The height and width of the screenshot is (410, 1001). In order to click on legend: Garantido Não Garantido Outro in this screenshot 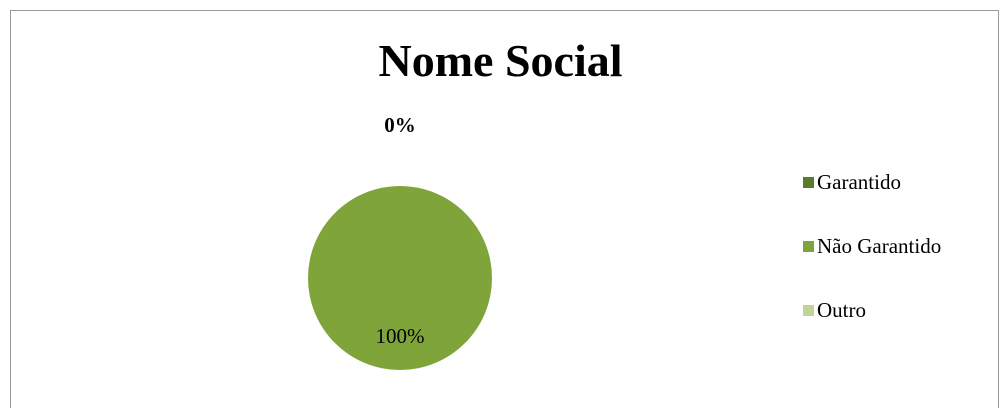, I will do `click(872, 246)`.